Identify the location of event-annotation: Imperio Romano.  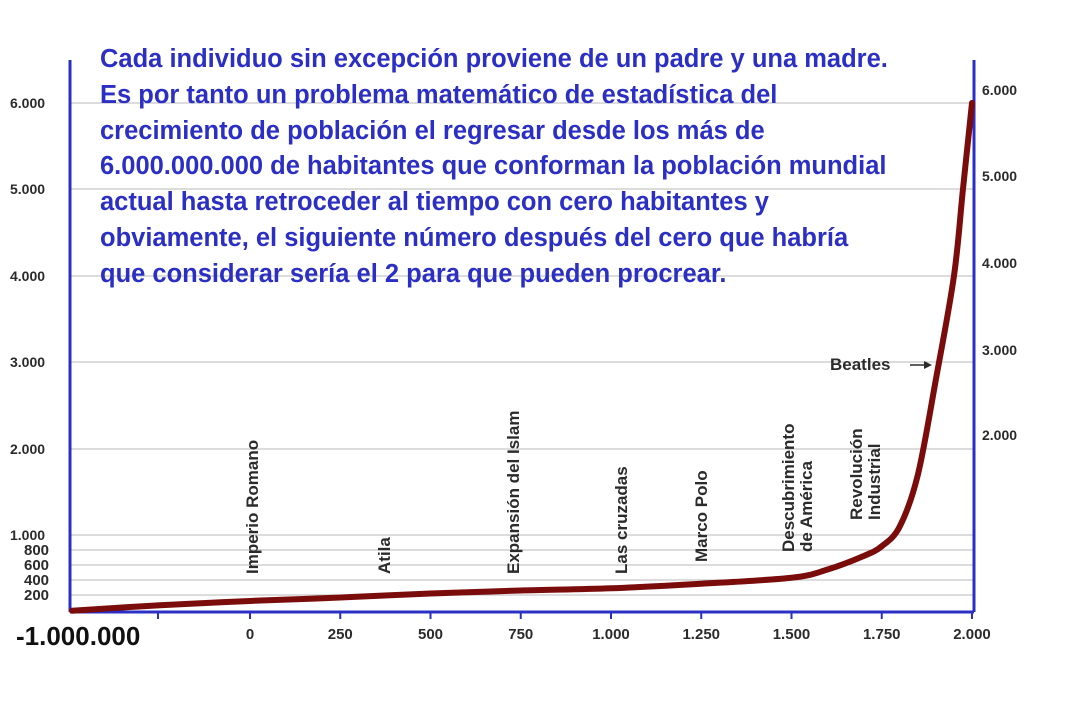
(252, 507).